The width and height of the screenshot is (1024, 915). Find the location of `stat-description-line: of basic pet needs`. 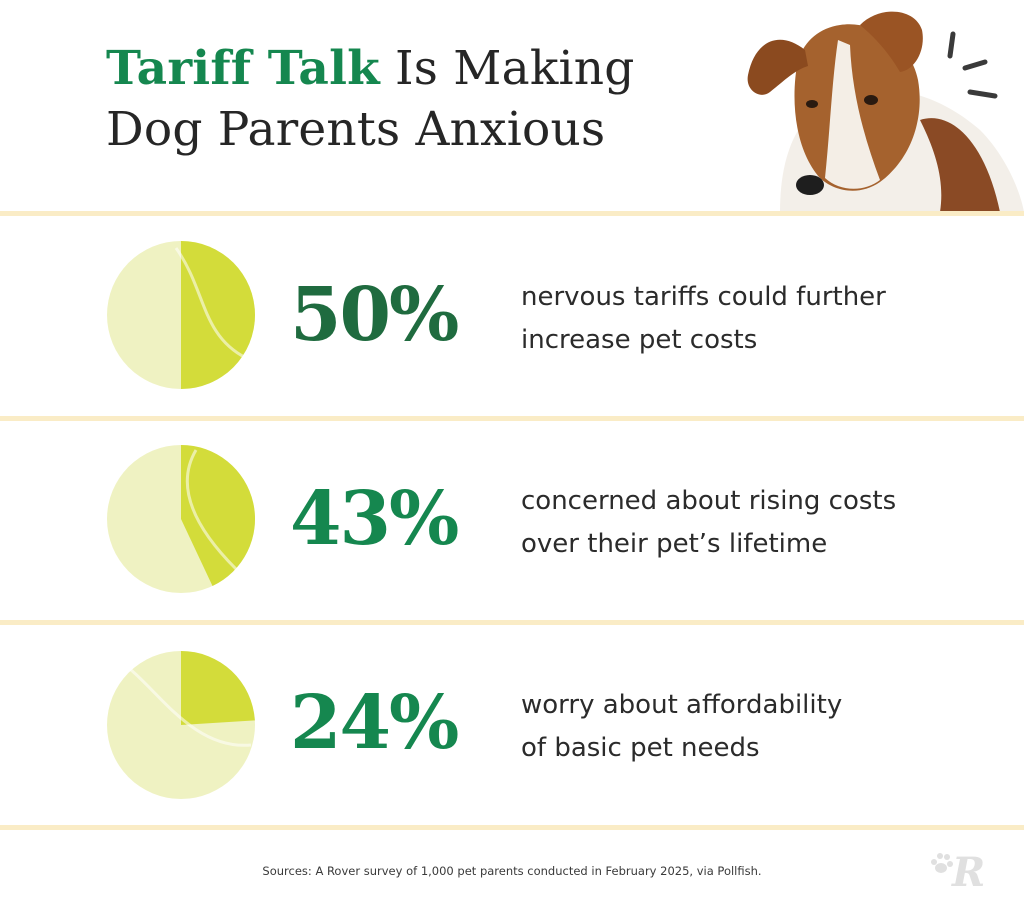

stat-description-line: of basic pet needs is located at coordinates (640, 748).